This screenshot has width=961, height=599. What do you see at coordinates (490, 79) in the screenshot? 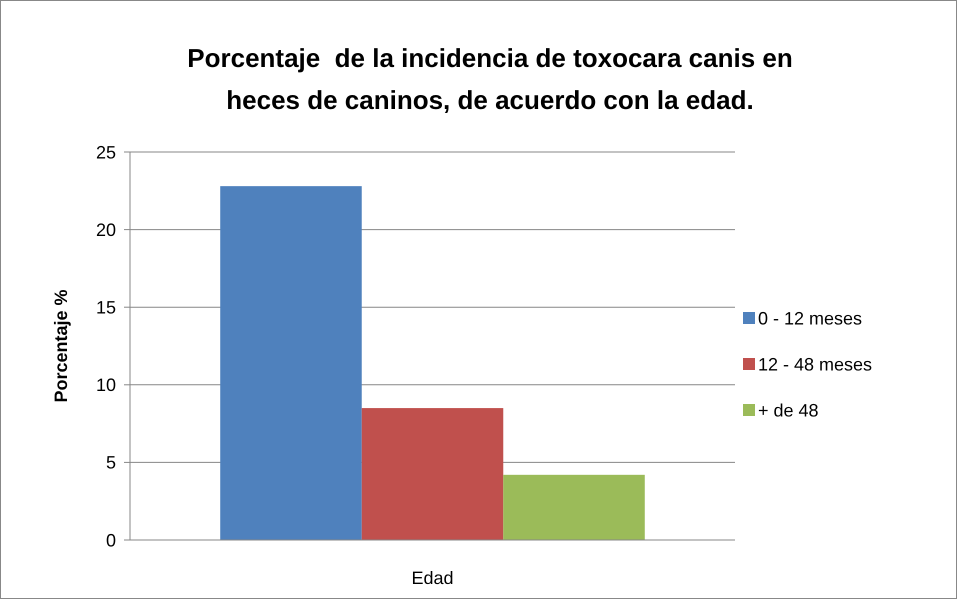
I see `chart-title: Porcentaje de la incidencia de toxocara canis en heces de caninos, de acuerdo con la edad.` at bounding box center [490, 79].